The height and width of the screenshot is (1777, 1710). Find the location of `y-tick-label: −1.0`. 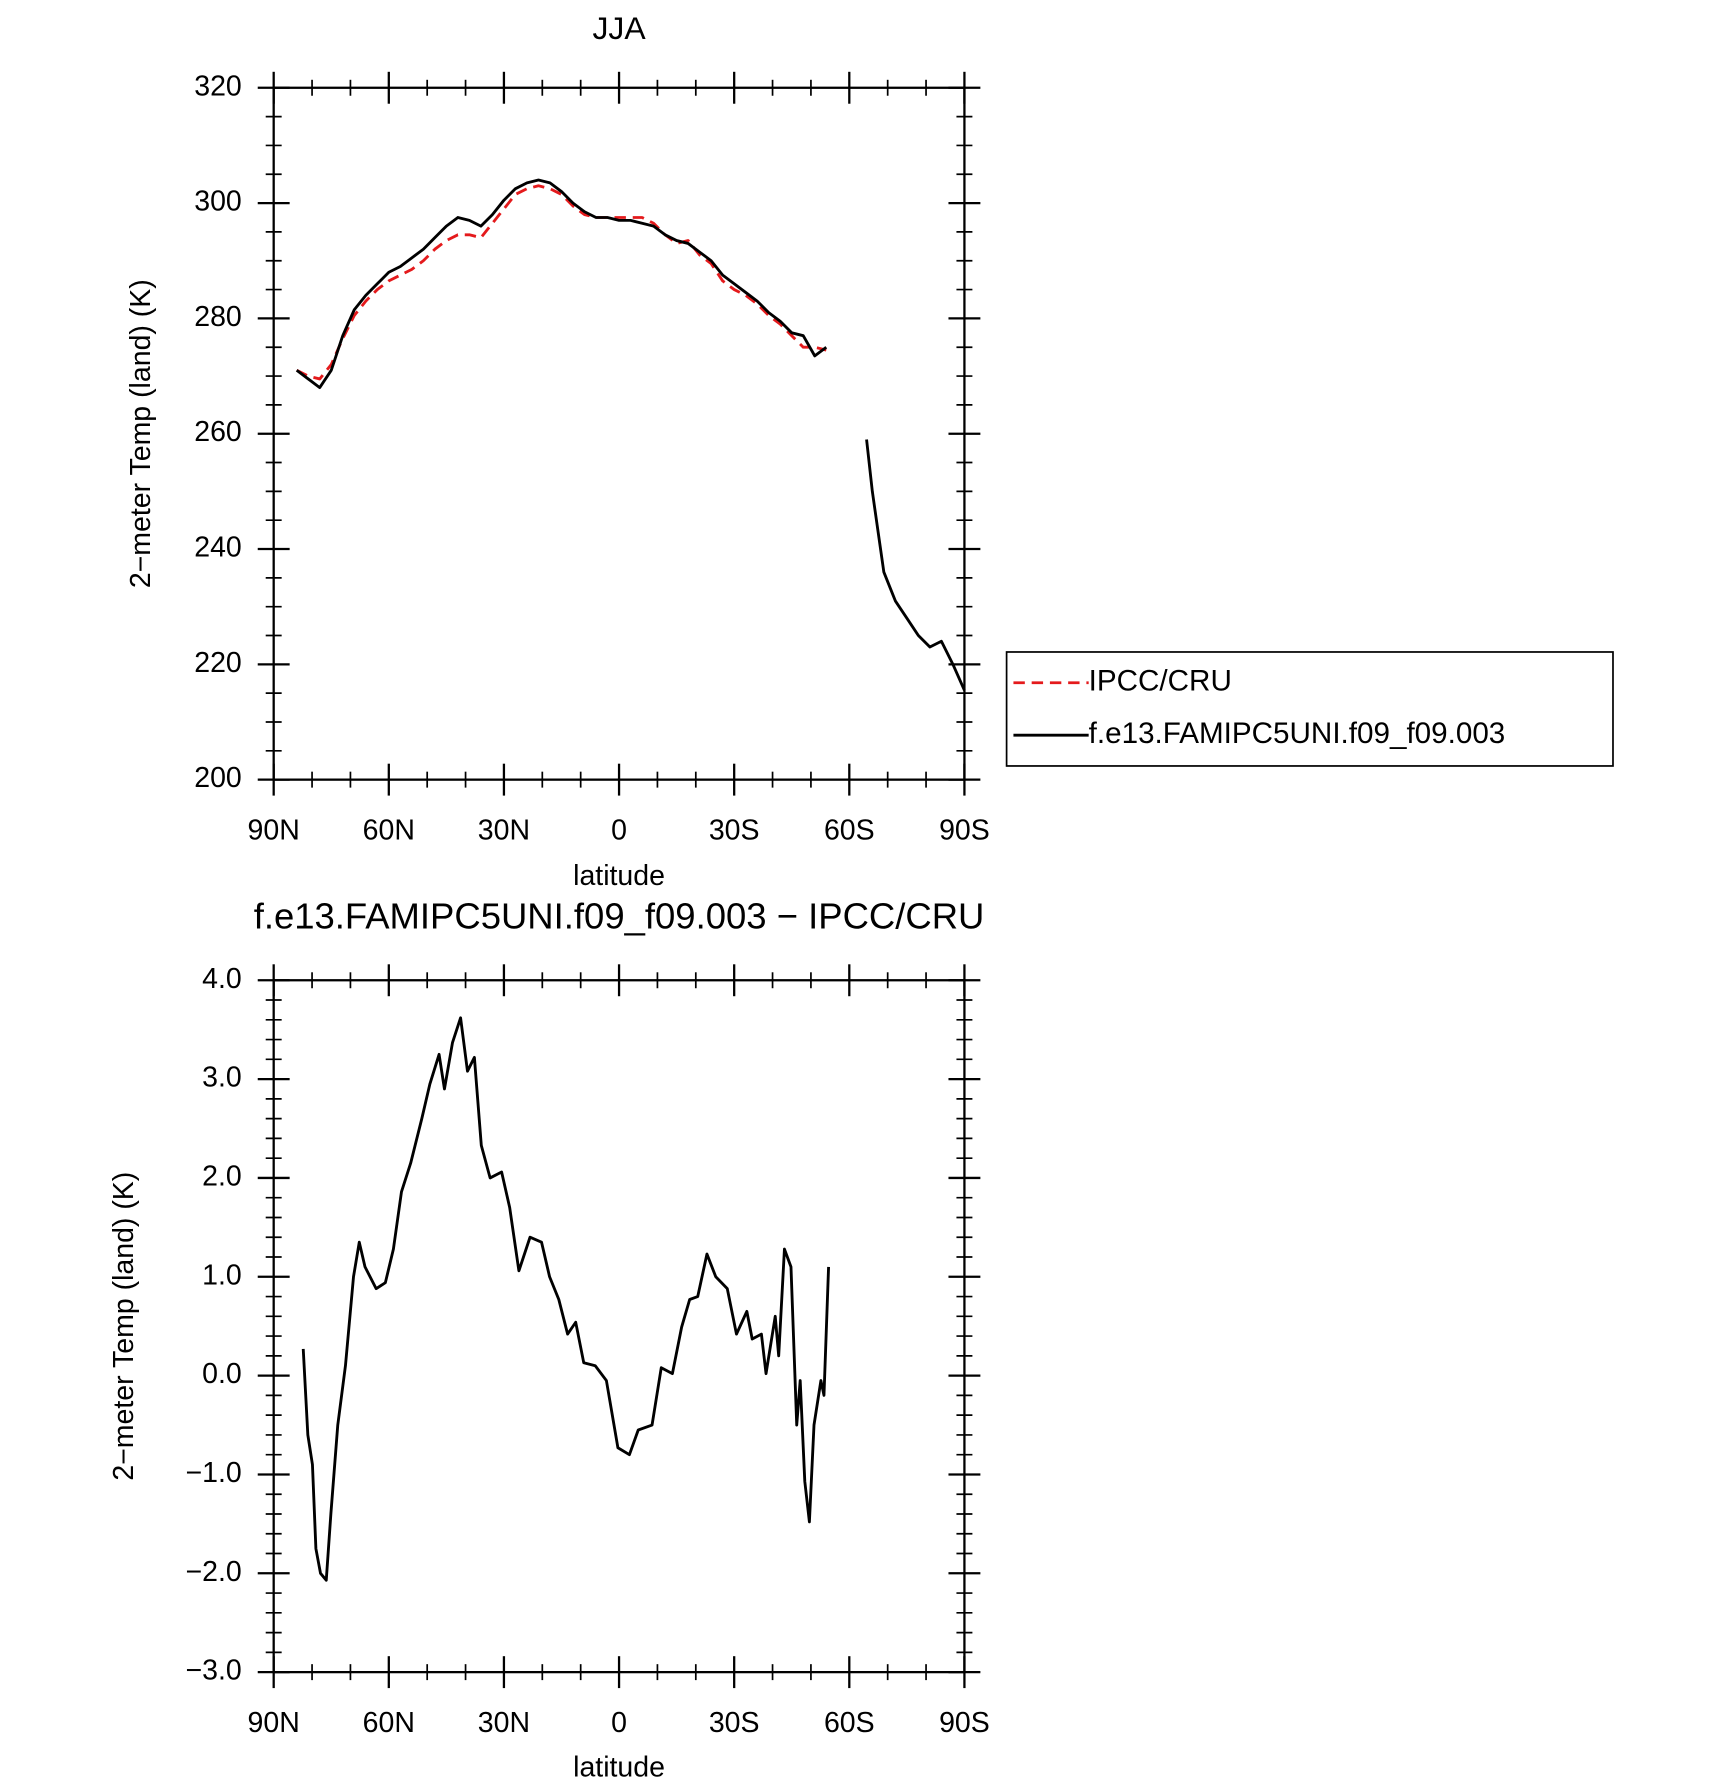

y-tick-label: −1.0 is located at coordinates (214, 1473).